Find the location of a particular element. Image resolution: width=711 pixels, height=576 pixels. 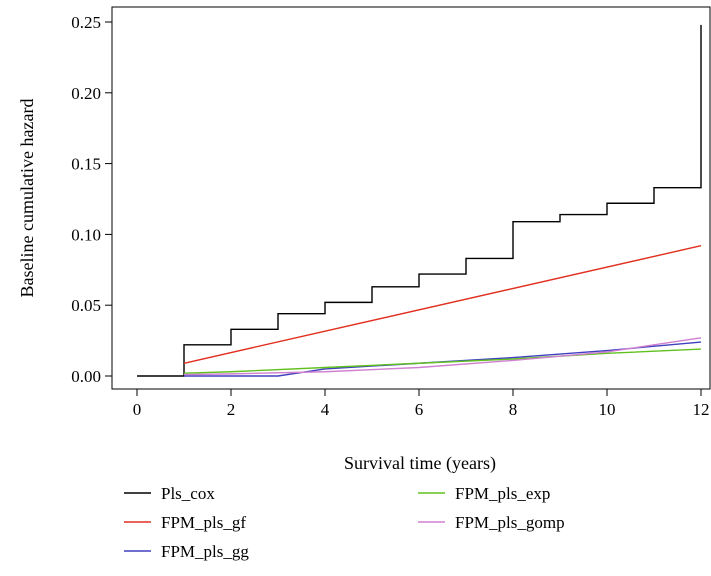

legend-item: FPM_pls_exp is located at coordinates (484, 493).